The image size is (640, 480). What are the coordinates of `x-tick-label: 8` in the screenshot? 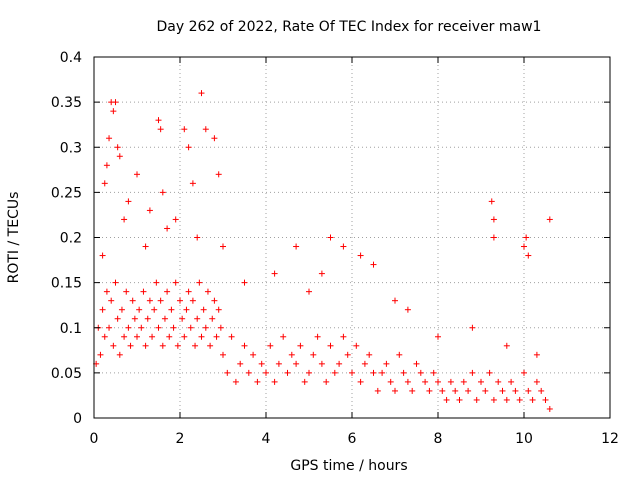 It's located at (438, 439).